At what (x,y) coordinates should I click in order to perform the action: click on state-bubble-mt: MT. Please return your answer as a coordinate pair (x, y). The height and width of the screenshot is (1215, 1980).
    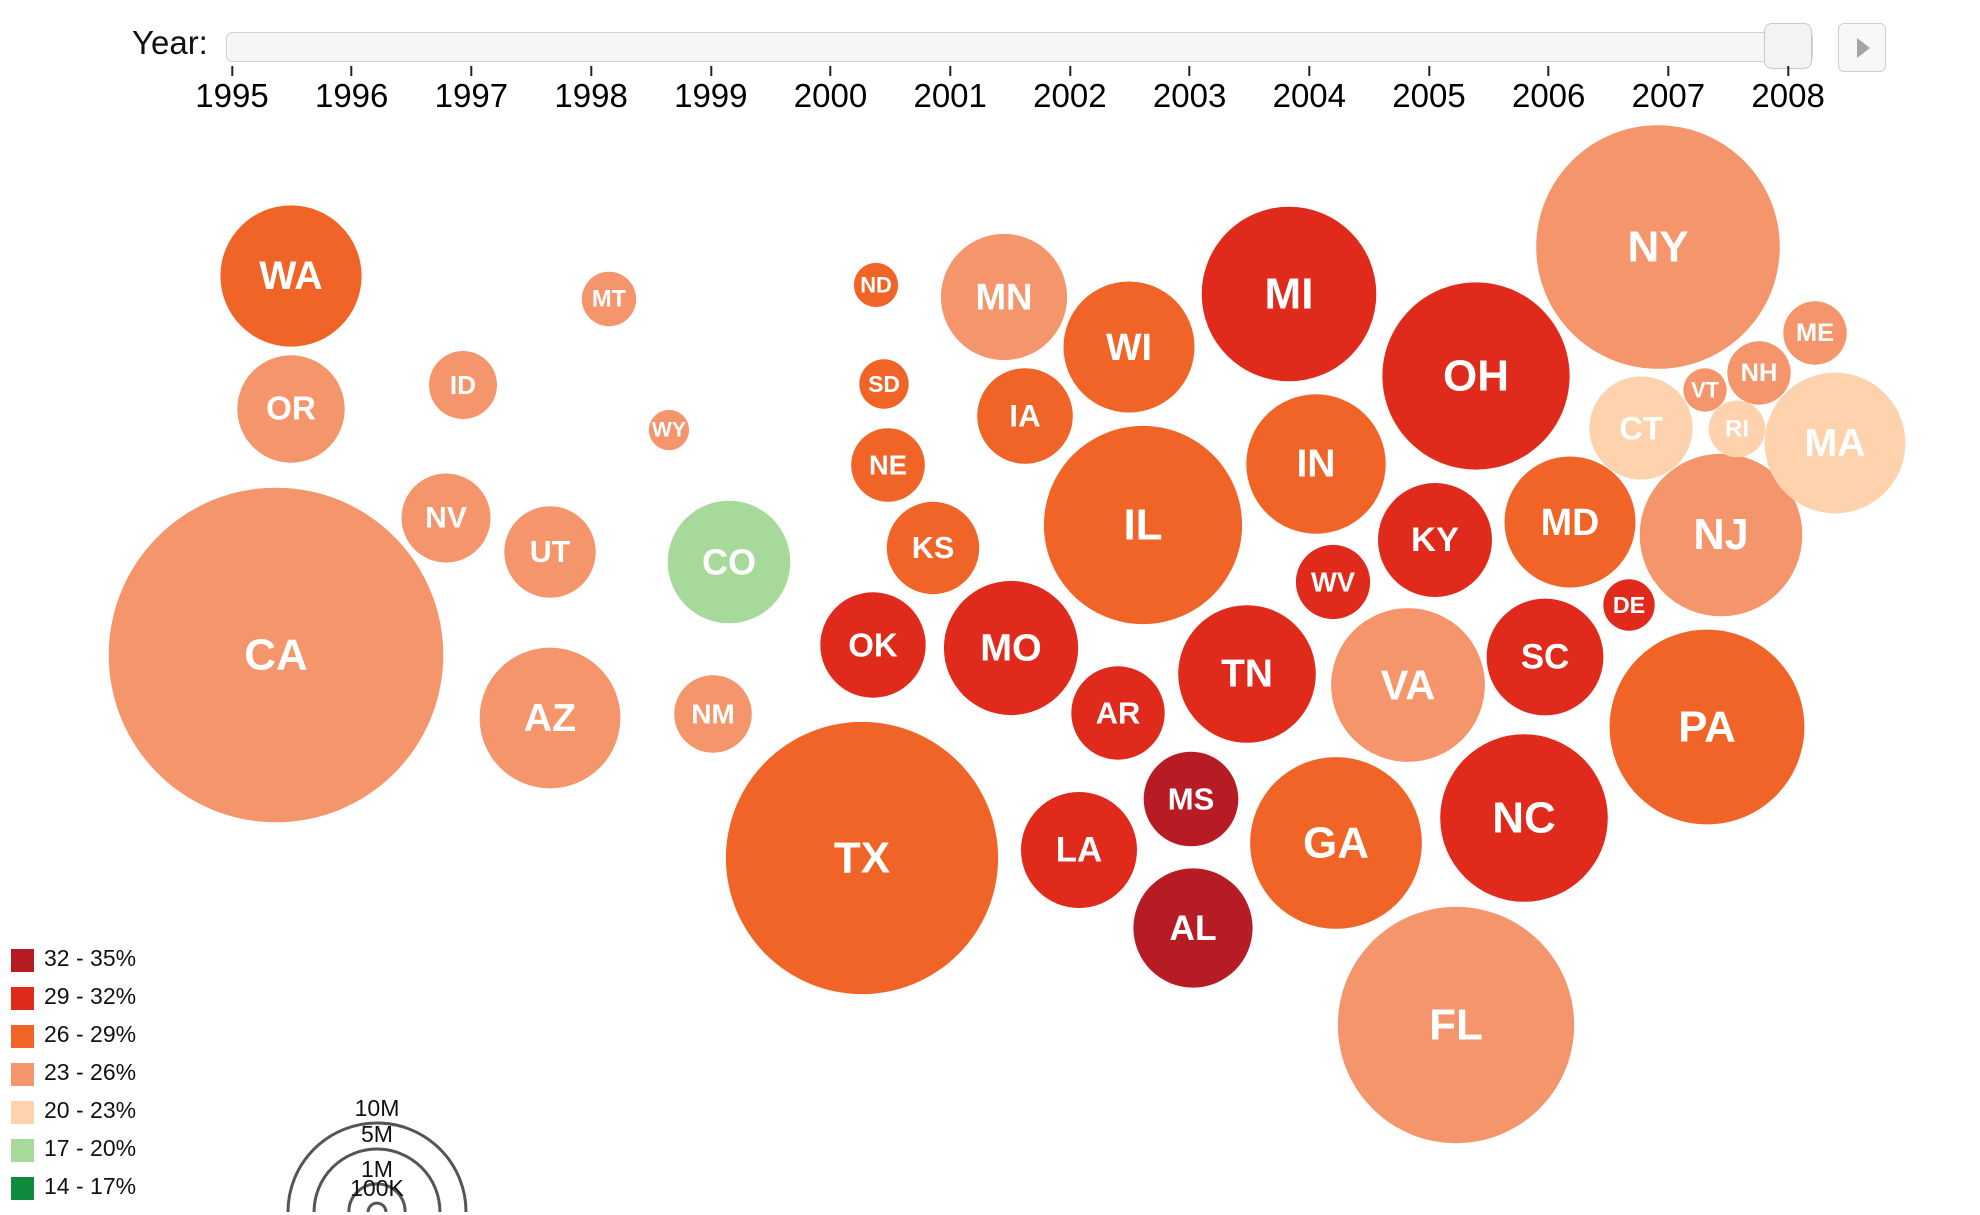
    Looking at the image, I should click on (609, 299).